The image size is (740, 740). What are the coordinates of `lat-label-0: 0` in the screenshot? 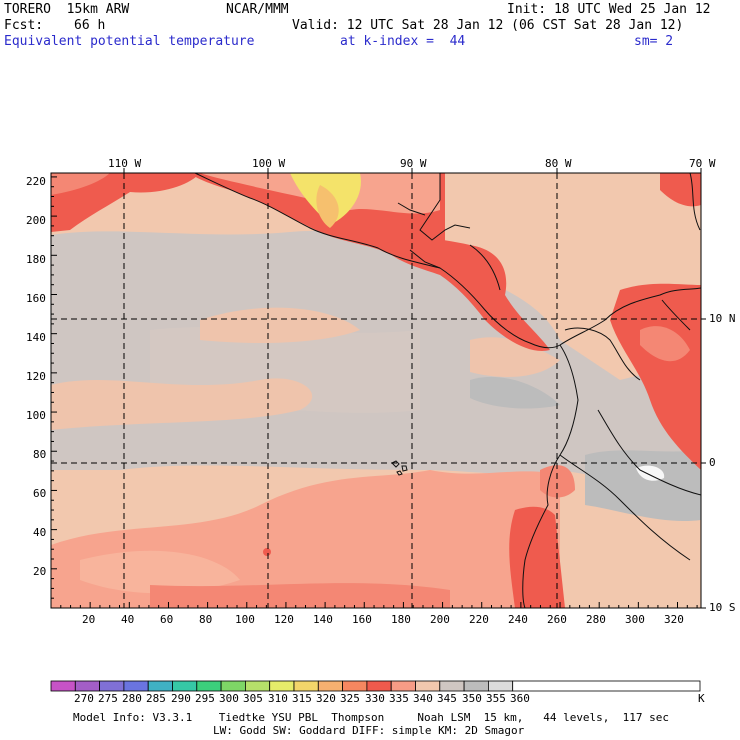 It's located at (712, 462).